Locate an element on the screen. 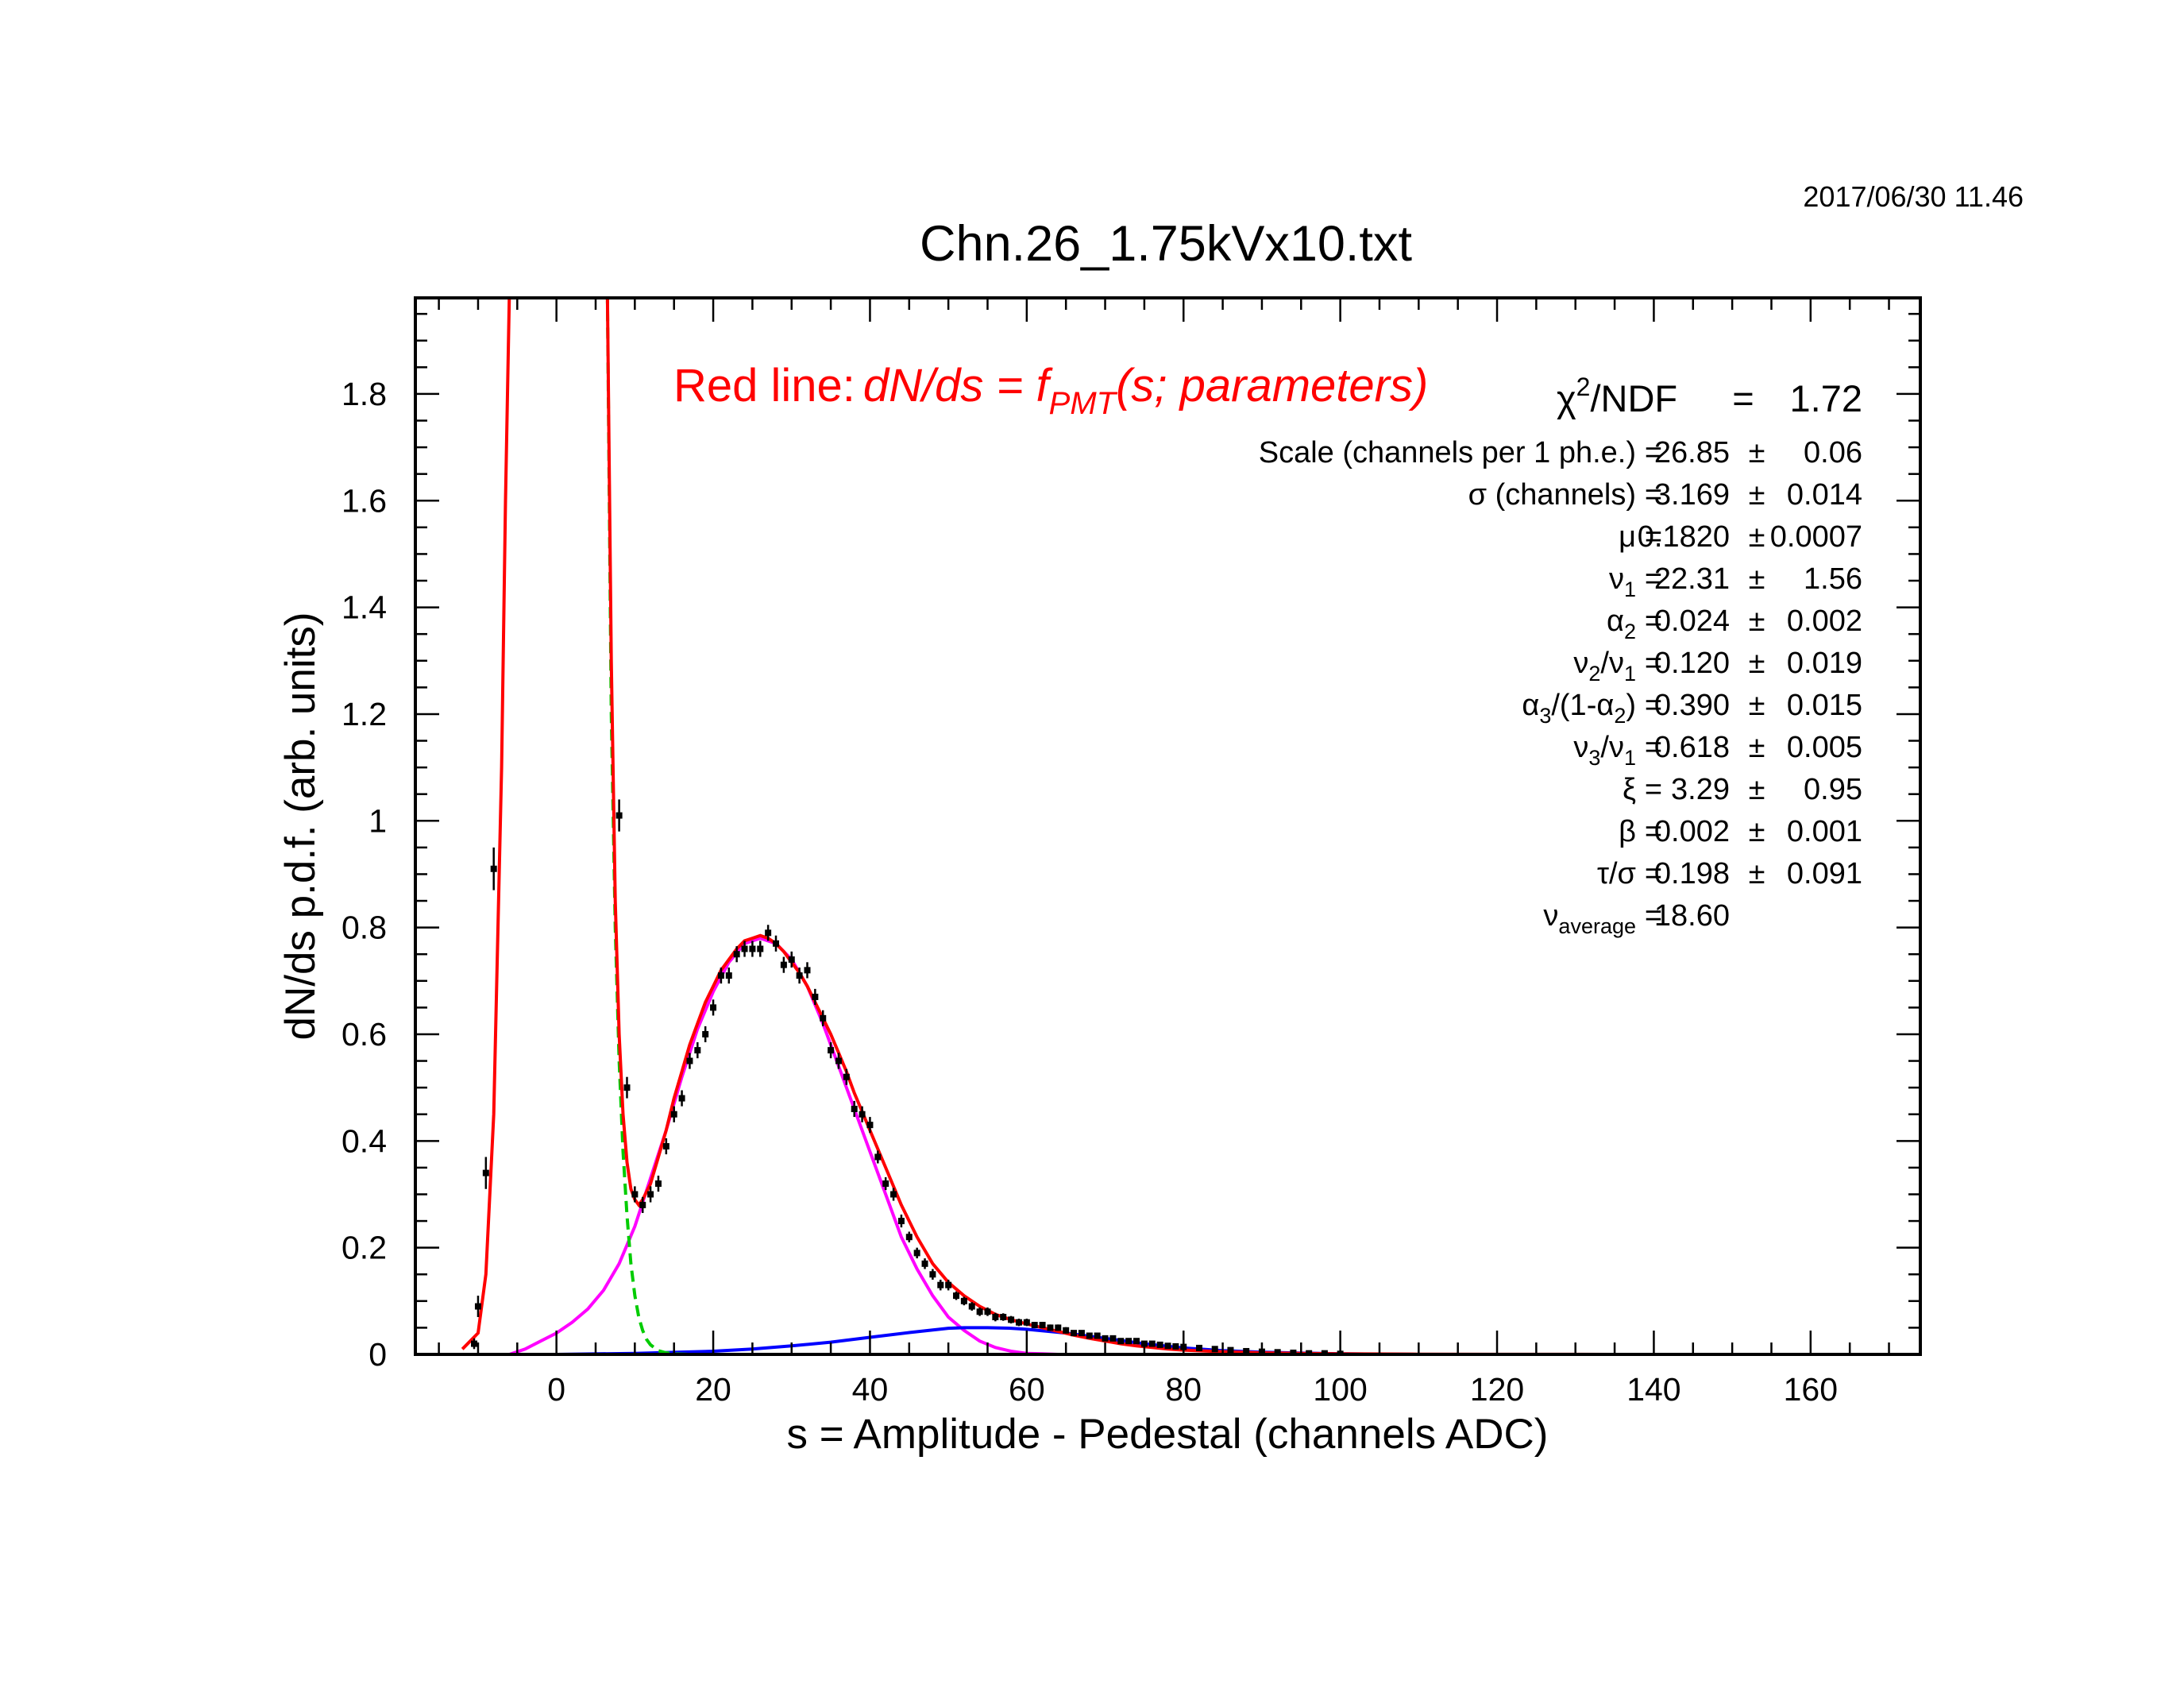 The width and height of the screenshot is (2184, 1692). chi2-eq: = is located at coordinates (1743, 398).